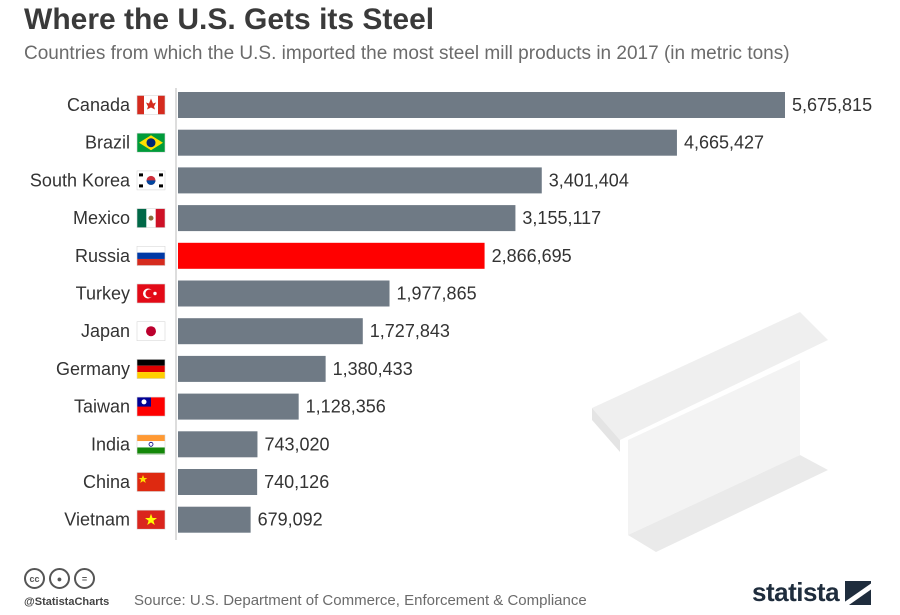 The height and width of the screenshot is (615, 900). Describe the element at coordinates (84, 578) in the screenshot. I see `no-derivatives-icon: =` at that location.